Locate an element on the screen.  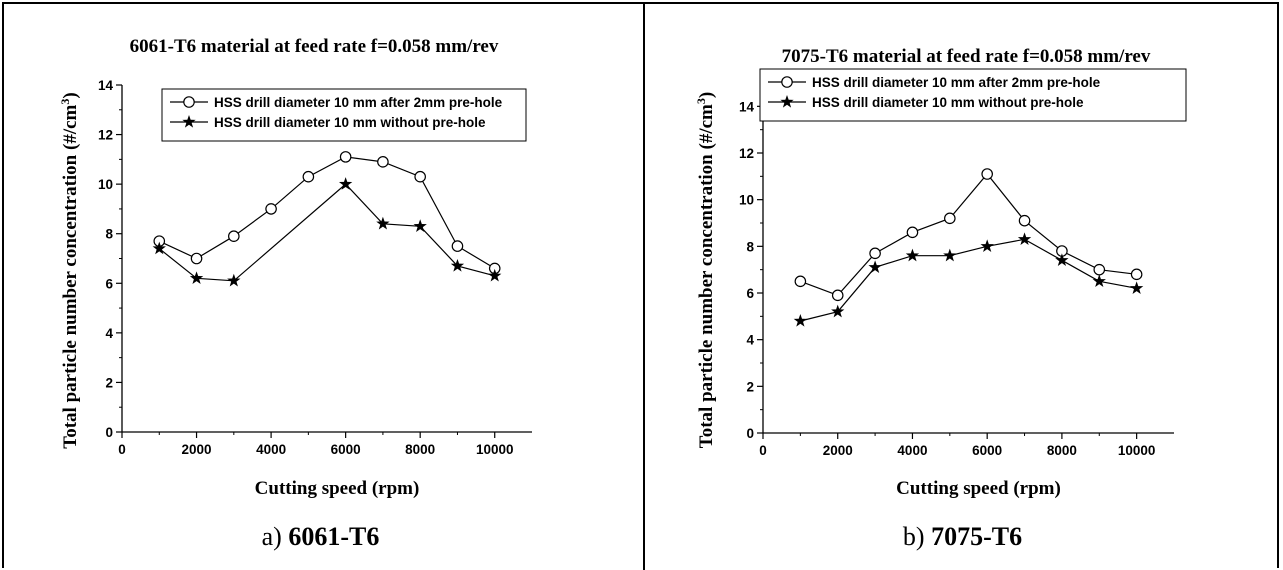
caption-b: b) 7075-T6 is located at coordinates (962, 537).